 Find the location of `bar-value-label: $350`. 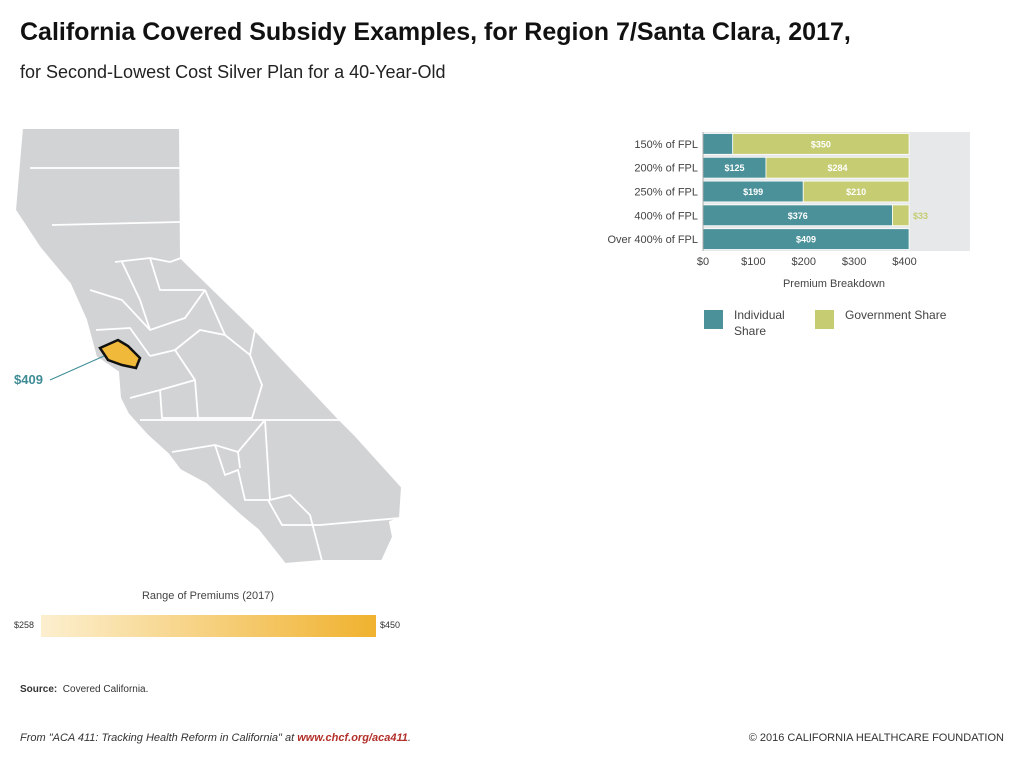

bar-value-label: $350 is located at coordinates (821, 144).